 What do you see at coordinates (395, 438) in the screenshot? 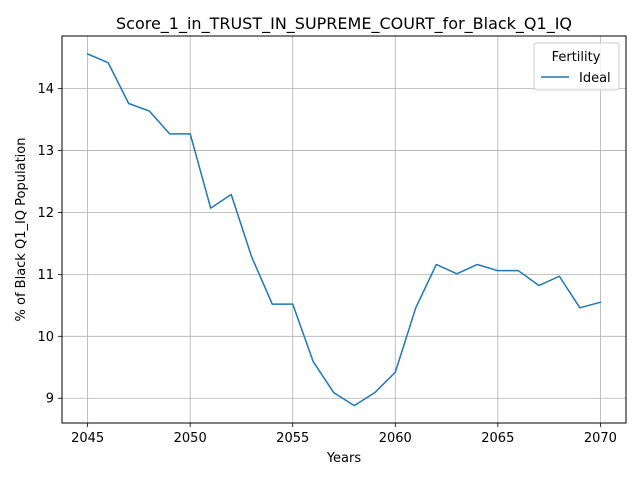
I see `x-tick-label: 2060` at bounding box center [395, 438].